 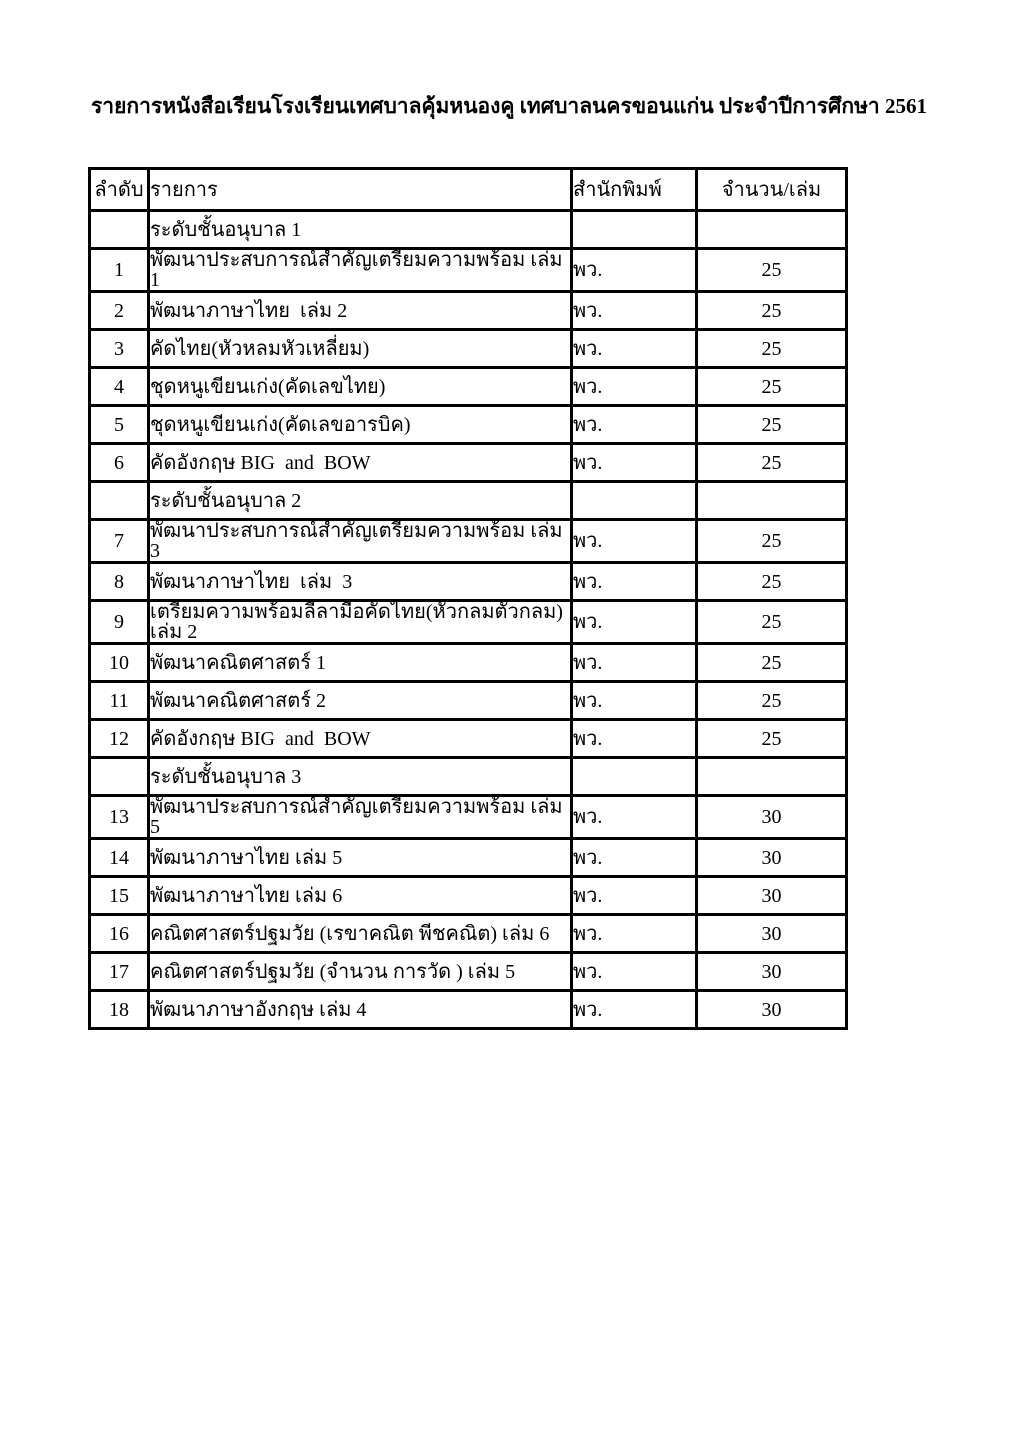 What do you see at coordinates (360, 776) in the screenshot?
I see `section-title: ระดับชั้นอนุบาล 3` at bounding box center [360, 776].